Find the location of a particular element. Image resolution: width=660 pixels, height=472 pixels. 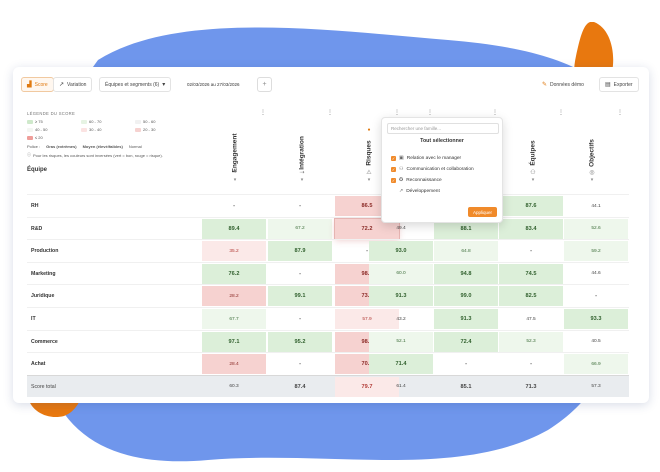

table-row: IT 67.7 - 57.9 43.2 91.3 47.5 93.3 is located at coordinates (328, 318).